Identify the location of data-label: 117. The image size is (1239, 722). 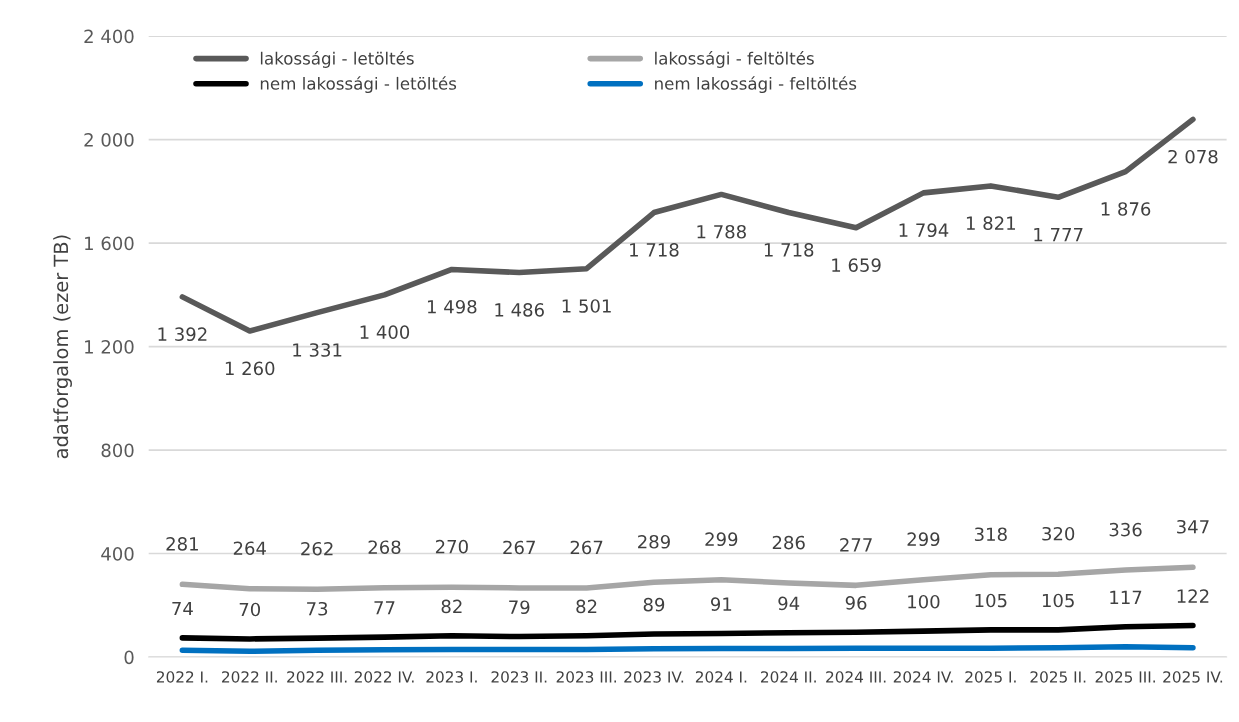
(1126, 597).